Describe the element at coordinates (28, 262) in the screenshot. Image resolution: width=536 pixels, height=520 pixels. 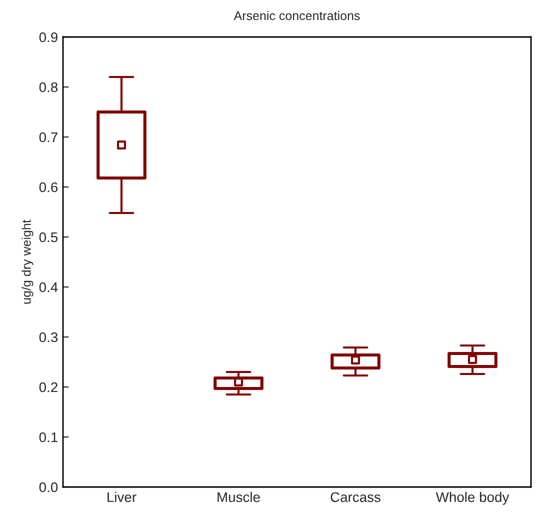
I see `y-axis-title: ug/g dry weight` at that location.